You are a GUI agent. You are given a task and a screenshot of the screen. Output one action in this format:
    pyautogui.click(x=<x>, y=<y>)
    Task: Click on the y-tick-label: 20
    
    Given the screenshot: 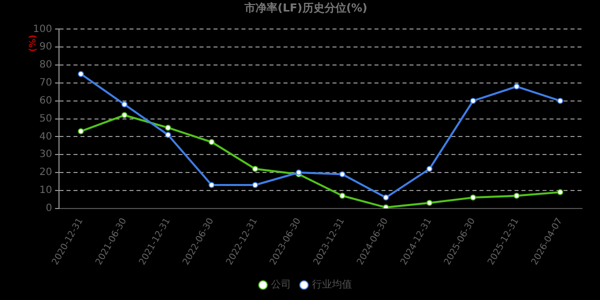 What is the action you would take?
    pyautogui.click(x=45, y=172)
    